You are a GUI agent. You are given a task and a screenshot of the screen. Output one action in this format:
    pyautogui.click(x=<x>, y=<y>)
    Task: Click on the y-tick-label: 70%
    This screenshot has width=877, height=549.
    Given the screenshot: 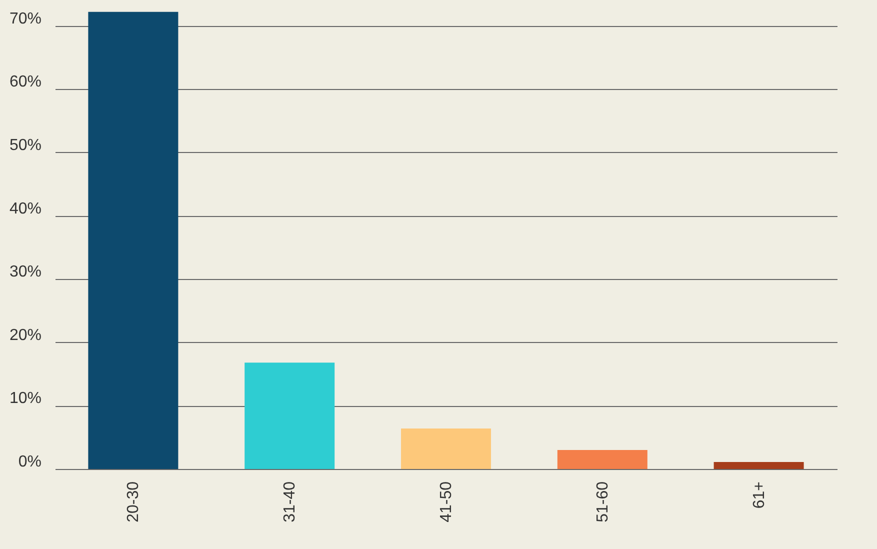 What is the action you would take?
    pyautogui.click(x=25, y=19)
    